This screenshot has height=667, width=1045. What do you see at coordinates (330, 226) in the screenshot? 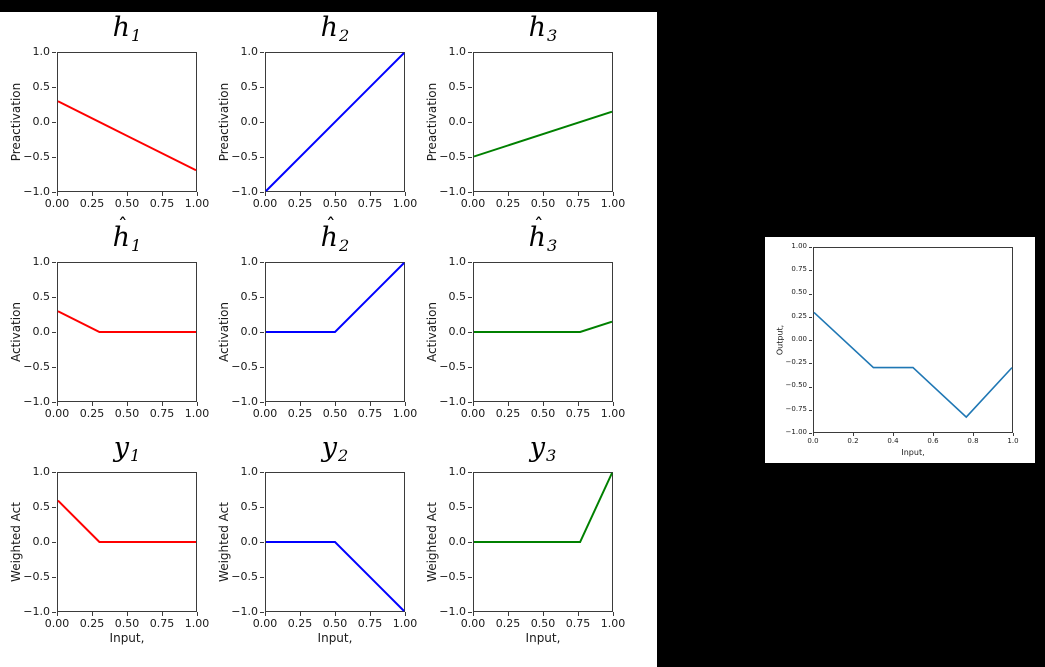
I see `title-hat: ˆ` at bounding box center [330, 226].